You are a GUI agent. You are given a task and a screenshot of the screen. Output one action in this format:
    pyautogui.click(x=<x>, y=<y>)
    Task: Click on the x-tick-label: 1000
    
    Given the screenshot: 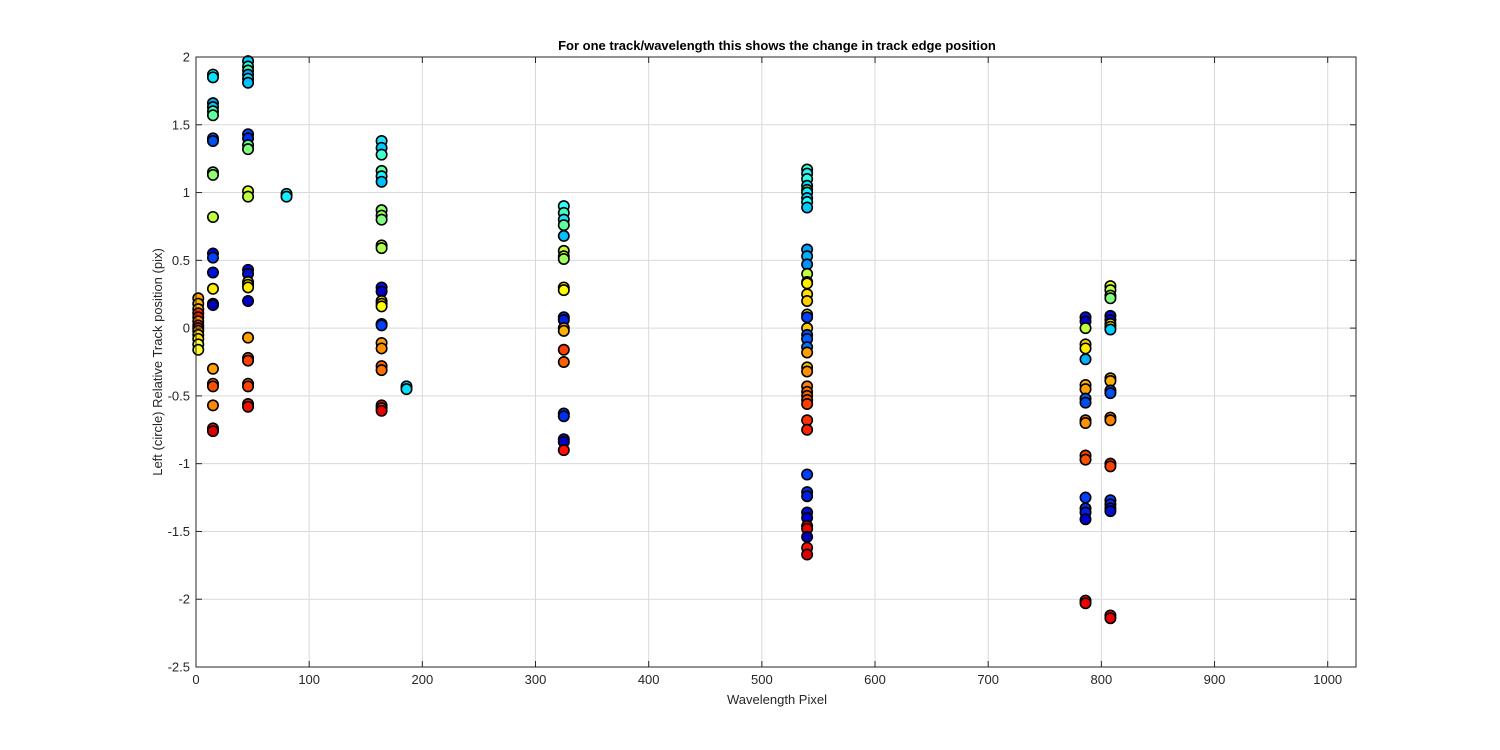 What is the action you would take?
    pyautogui.click(x=1327, y=679)
    